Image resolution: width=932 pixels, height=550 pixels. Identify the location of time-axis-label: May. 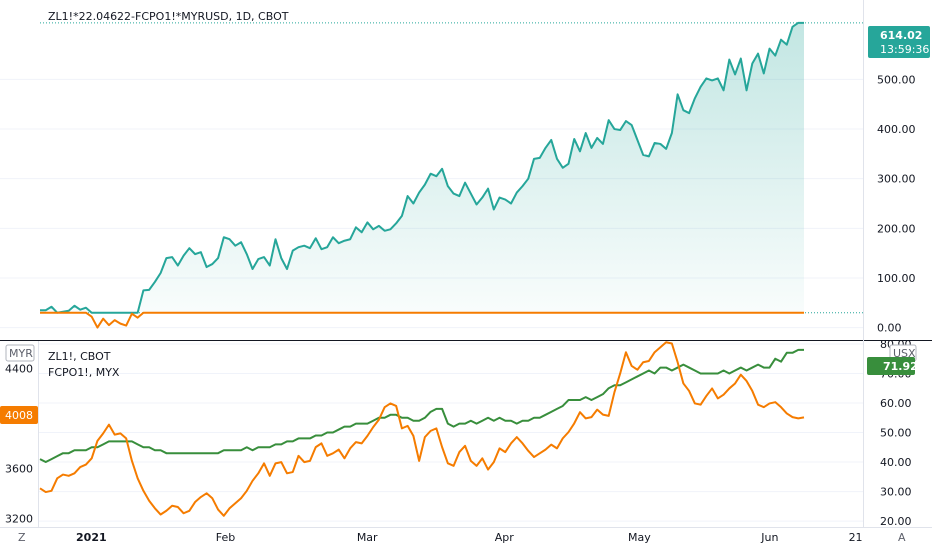
(639, 537).